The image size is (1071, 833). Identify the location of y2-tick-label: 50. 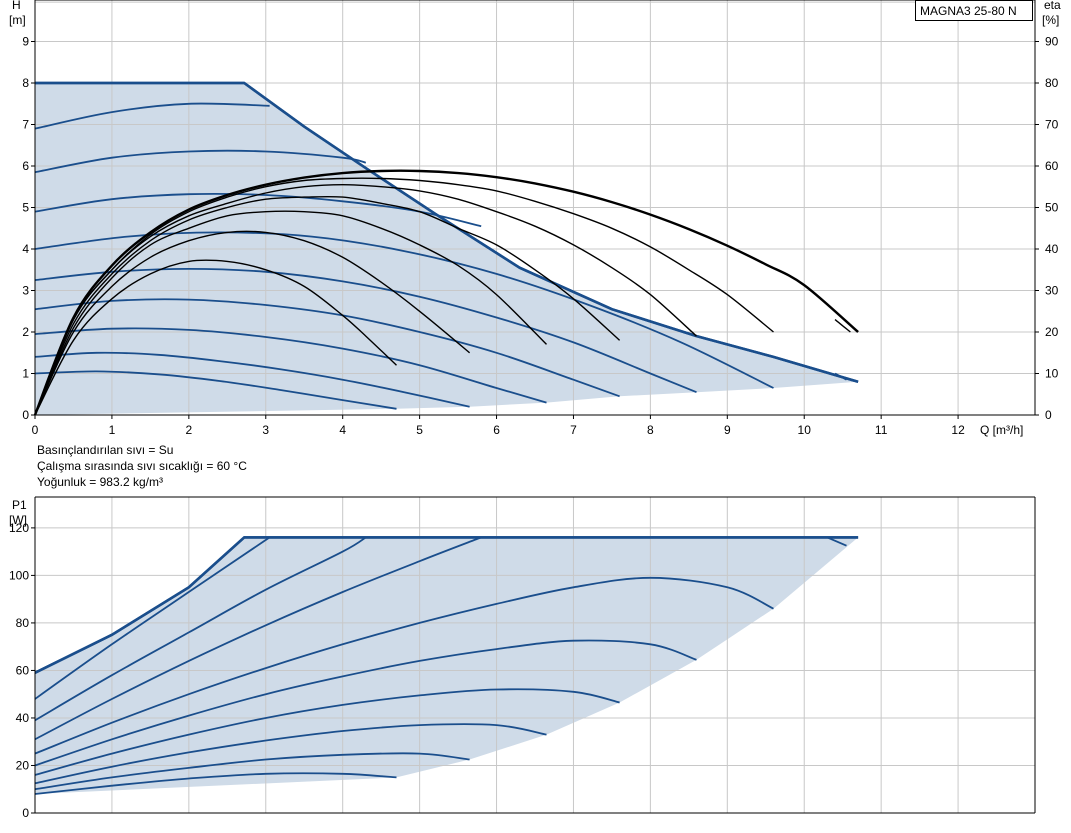
(1052, 208).